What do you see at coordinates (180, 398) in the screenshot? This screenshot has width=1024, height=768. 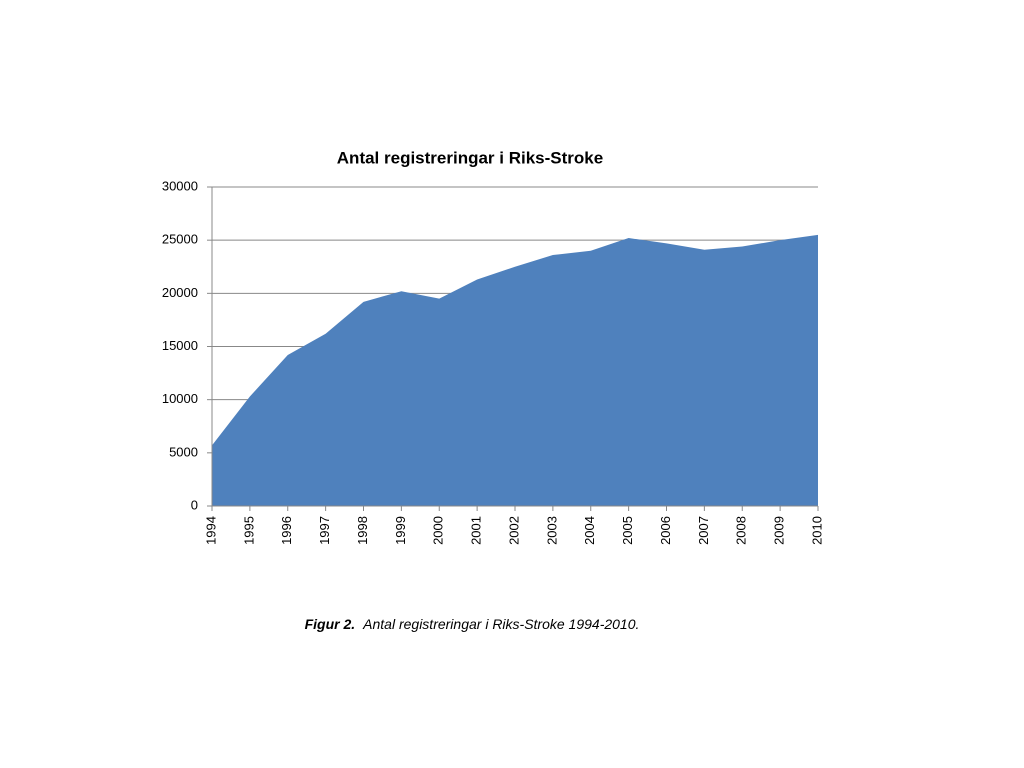 I see `y-tick-label: 10000` at bounding box center [180, 398].